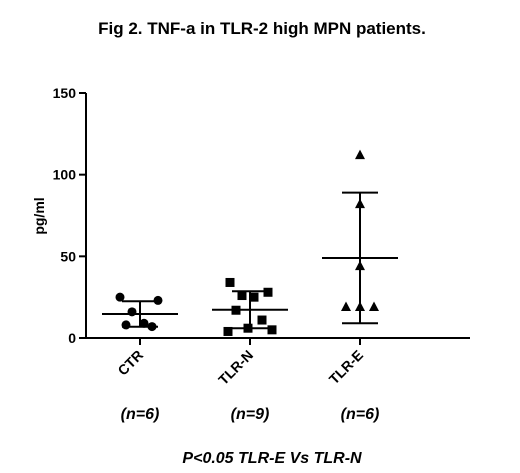  What do you see at coordinates (65, 175) in the screenshot?
I see `y-tick-label: 100` at bounding box center [65, 175].